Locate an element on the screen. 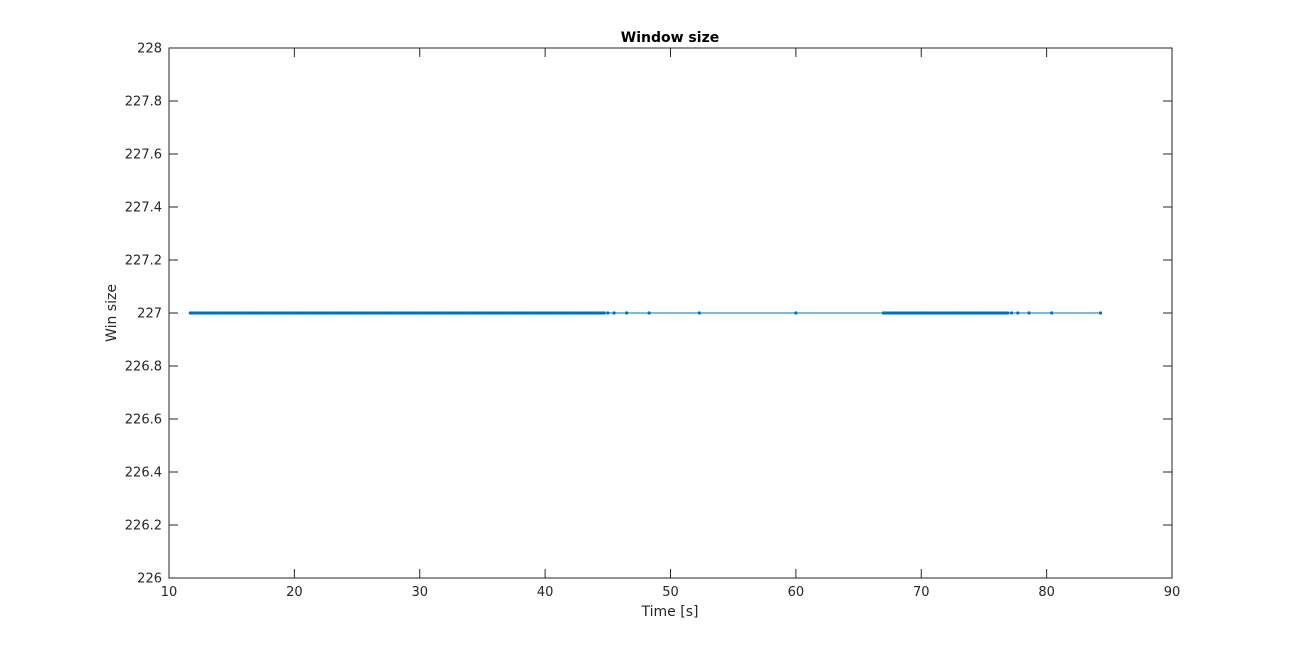 The width and height of the screenshot is (1296, 649). y-tick-label: 226.8 is located at coordinates (143, 367).